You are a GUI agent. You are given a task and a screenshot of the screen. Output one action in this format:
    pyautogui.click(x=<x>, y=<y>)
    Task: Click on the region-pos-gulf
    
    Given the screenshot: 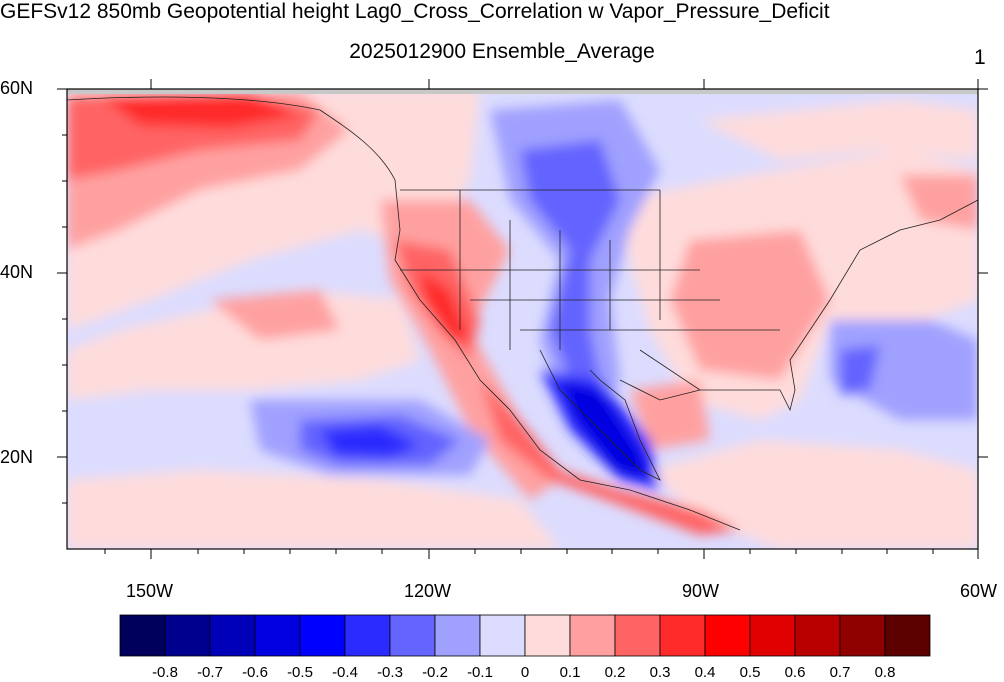 What is the action you would take?
    pyautogui.click(x=670, y=415)
    